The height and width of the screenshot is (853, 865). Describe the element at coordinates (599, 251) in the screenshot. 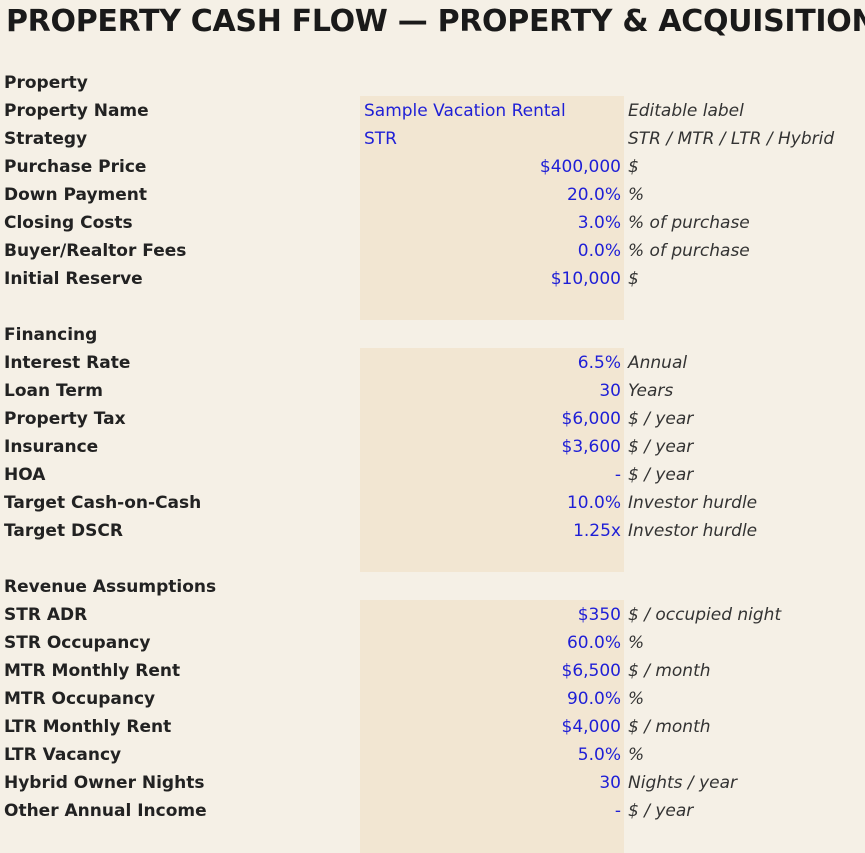

I see `buyer-realtor-fees-input: 0.0%` at that location.